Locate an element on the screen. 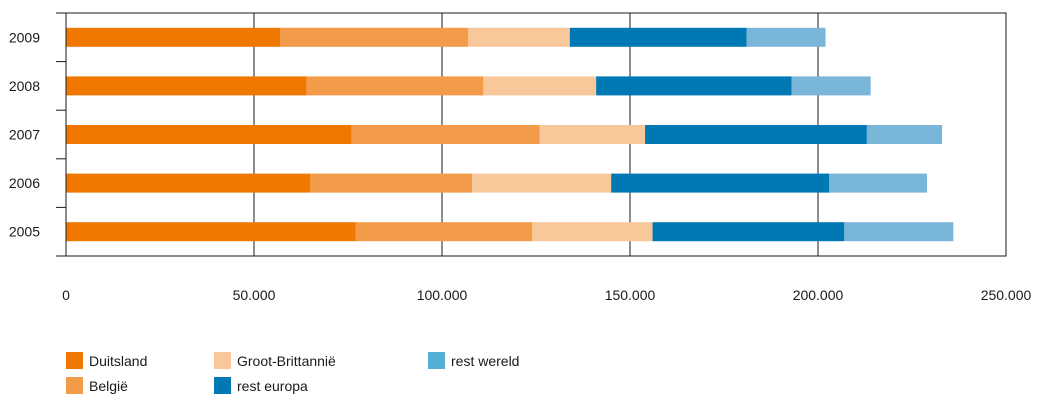 The image size is (1043, 403). legend-item-belgie: België is located at coordinates (97, 385).